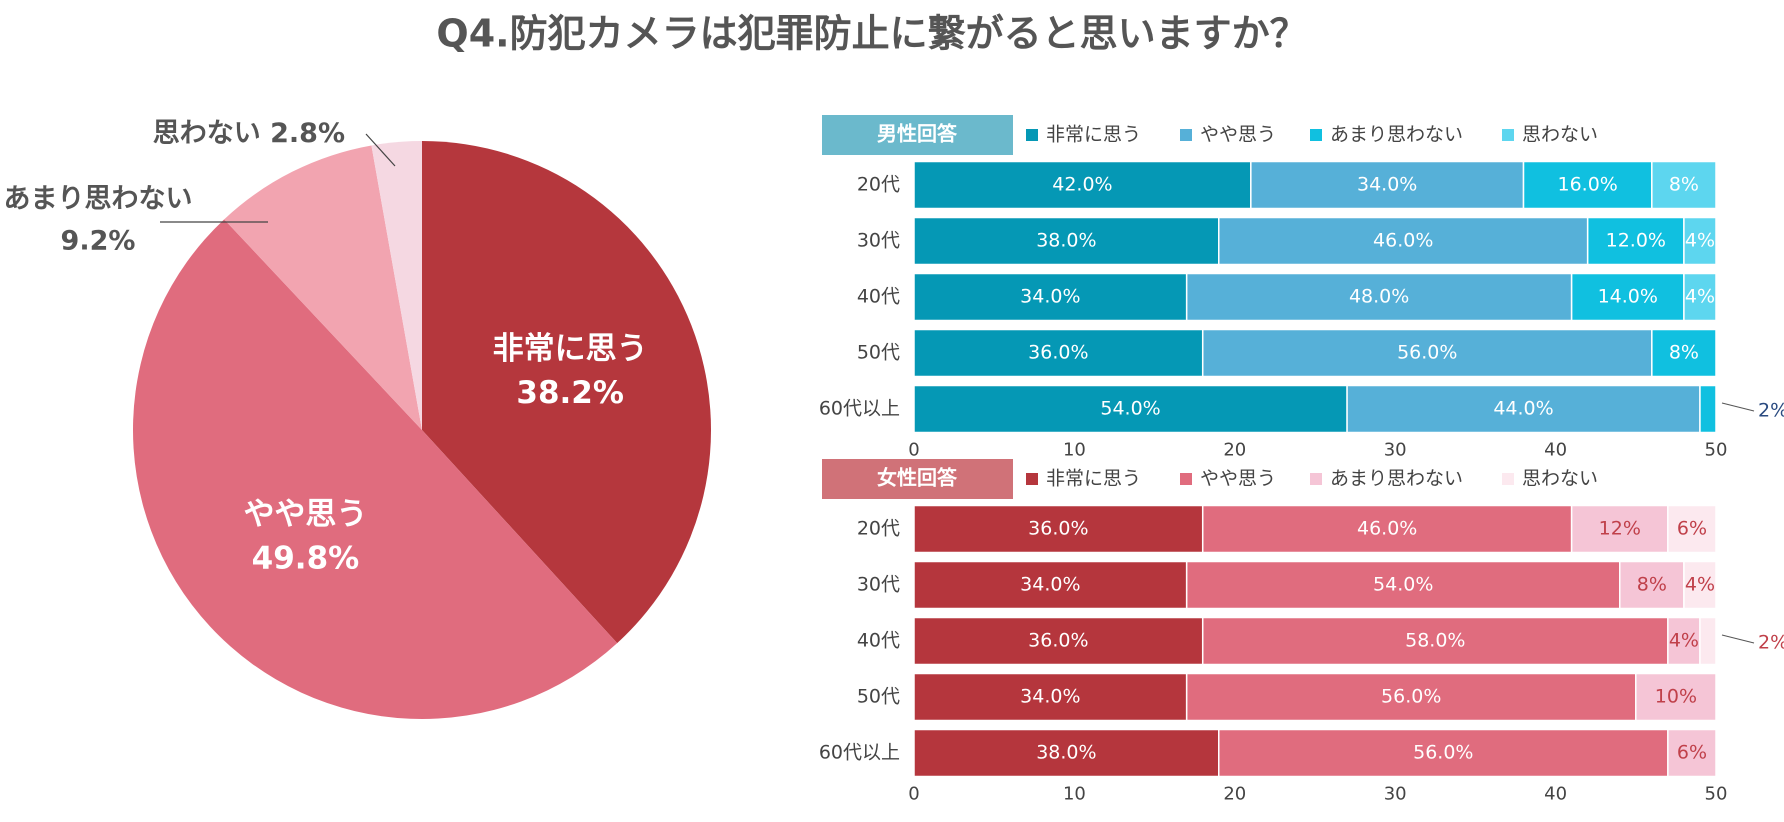  What do you see at coordinates (570, 393) in the screenshot?
I see `slice-label: 38.2%` at bounding box center [570, 393].